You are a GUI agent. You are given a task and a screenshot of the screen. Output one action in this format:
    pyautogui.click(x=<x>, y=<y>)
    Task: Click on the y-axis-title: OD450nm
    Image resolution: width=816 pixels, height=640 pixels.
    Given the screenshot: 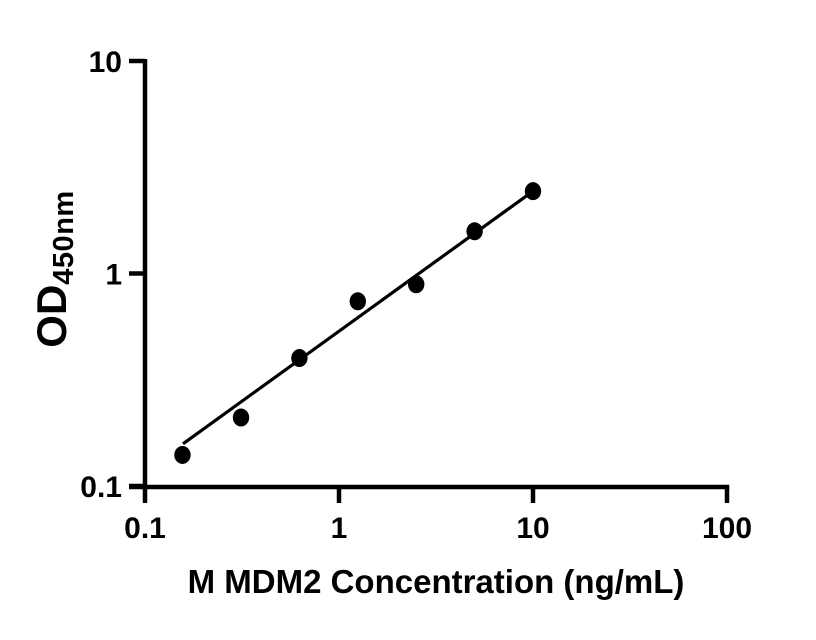 What is the action you would take?
    pyautogui.click(x=54, y=269)
    